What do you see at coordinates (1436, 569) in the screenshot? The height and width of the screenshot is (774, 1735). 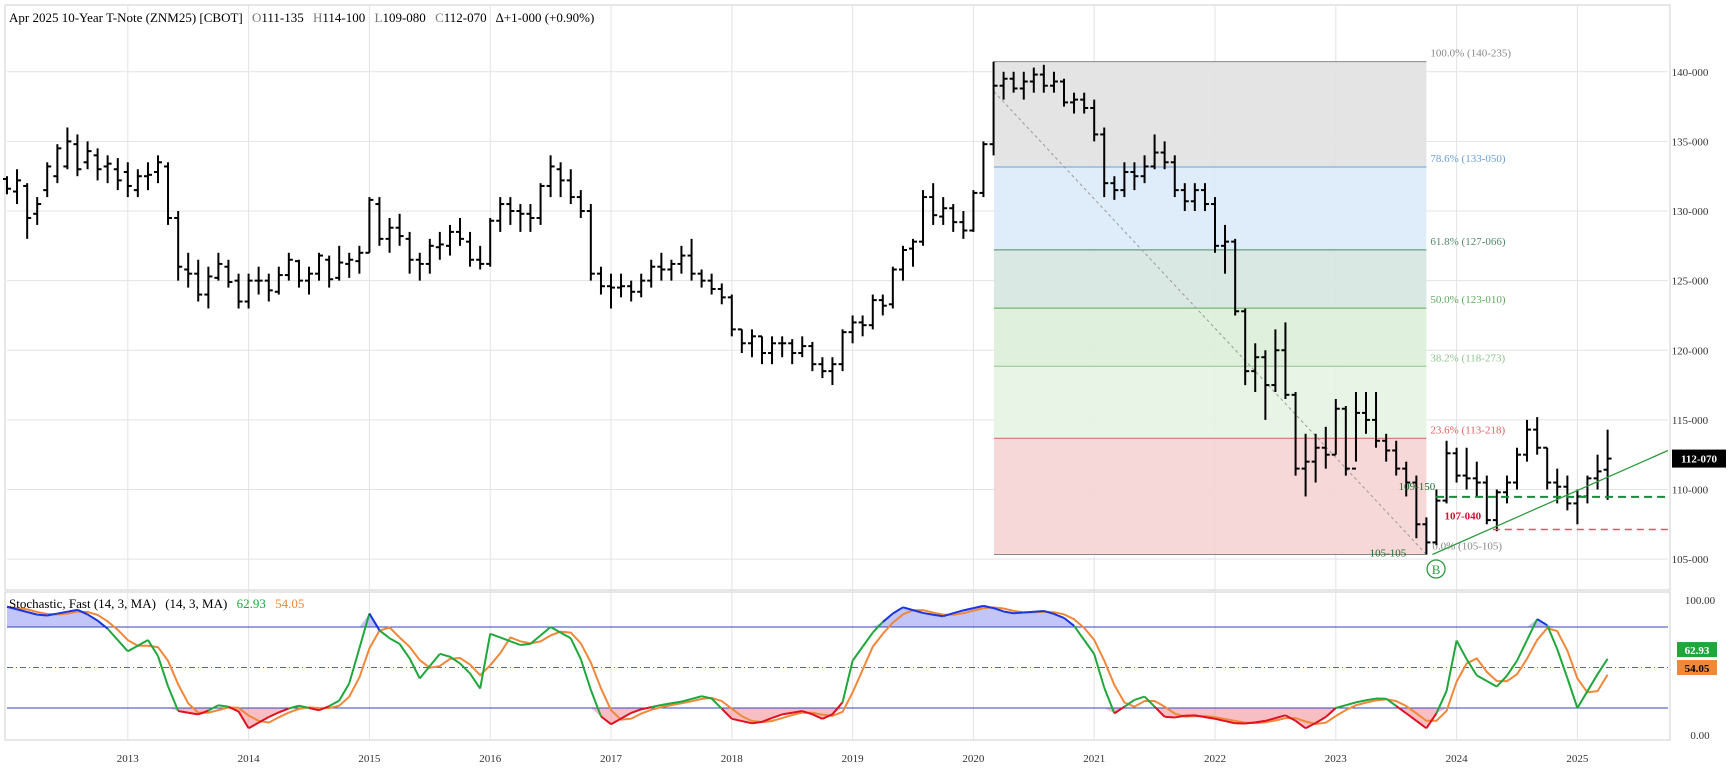 I see `wave-marker-label: B` at bounding box center [1436, 569].